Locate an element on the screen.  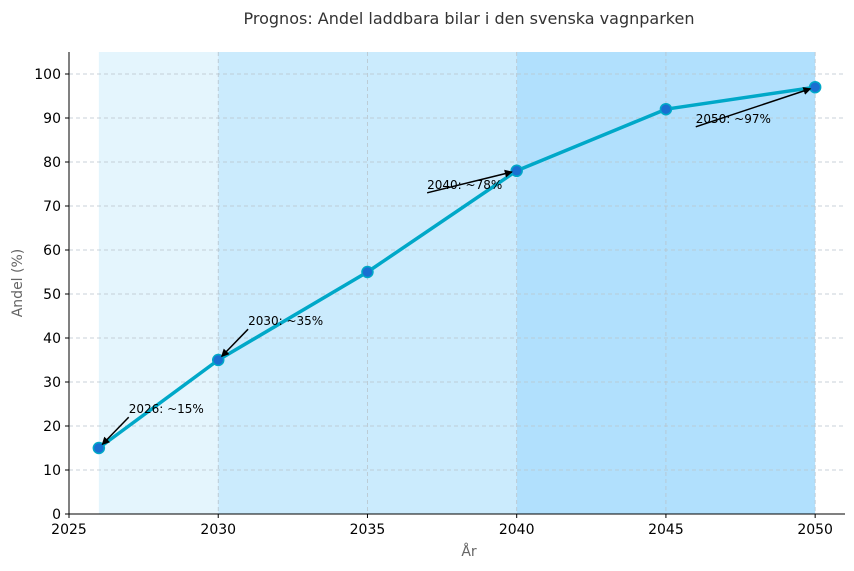
annotation-label: 2026: ~15% is located at coordinates (166, 409).